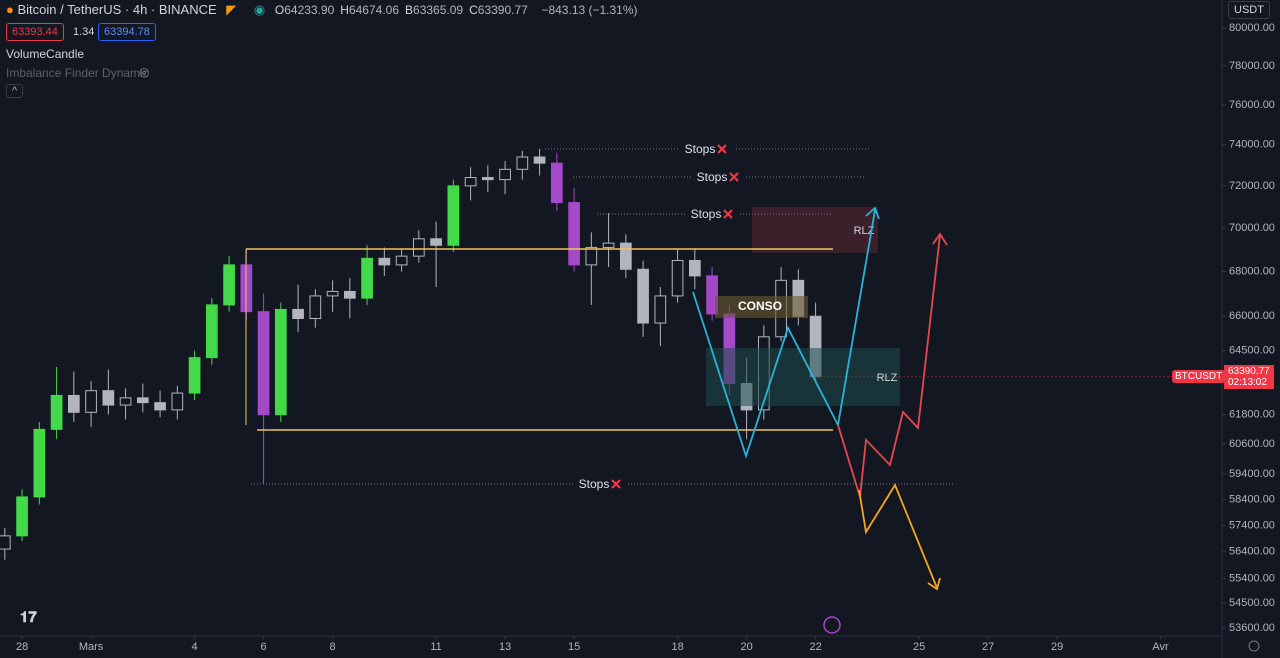 Image resolution: width=1280 pixels, height=658 pixels. What do you see at coordinates (1160, 647) in the screenshot?
I see `x-tick-label: Avr` at bounding box center [1160, 647].